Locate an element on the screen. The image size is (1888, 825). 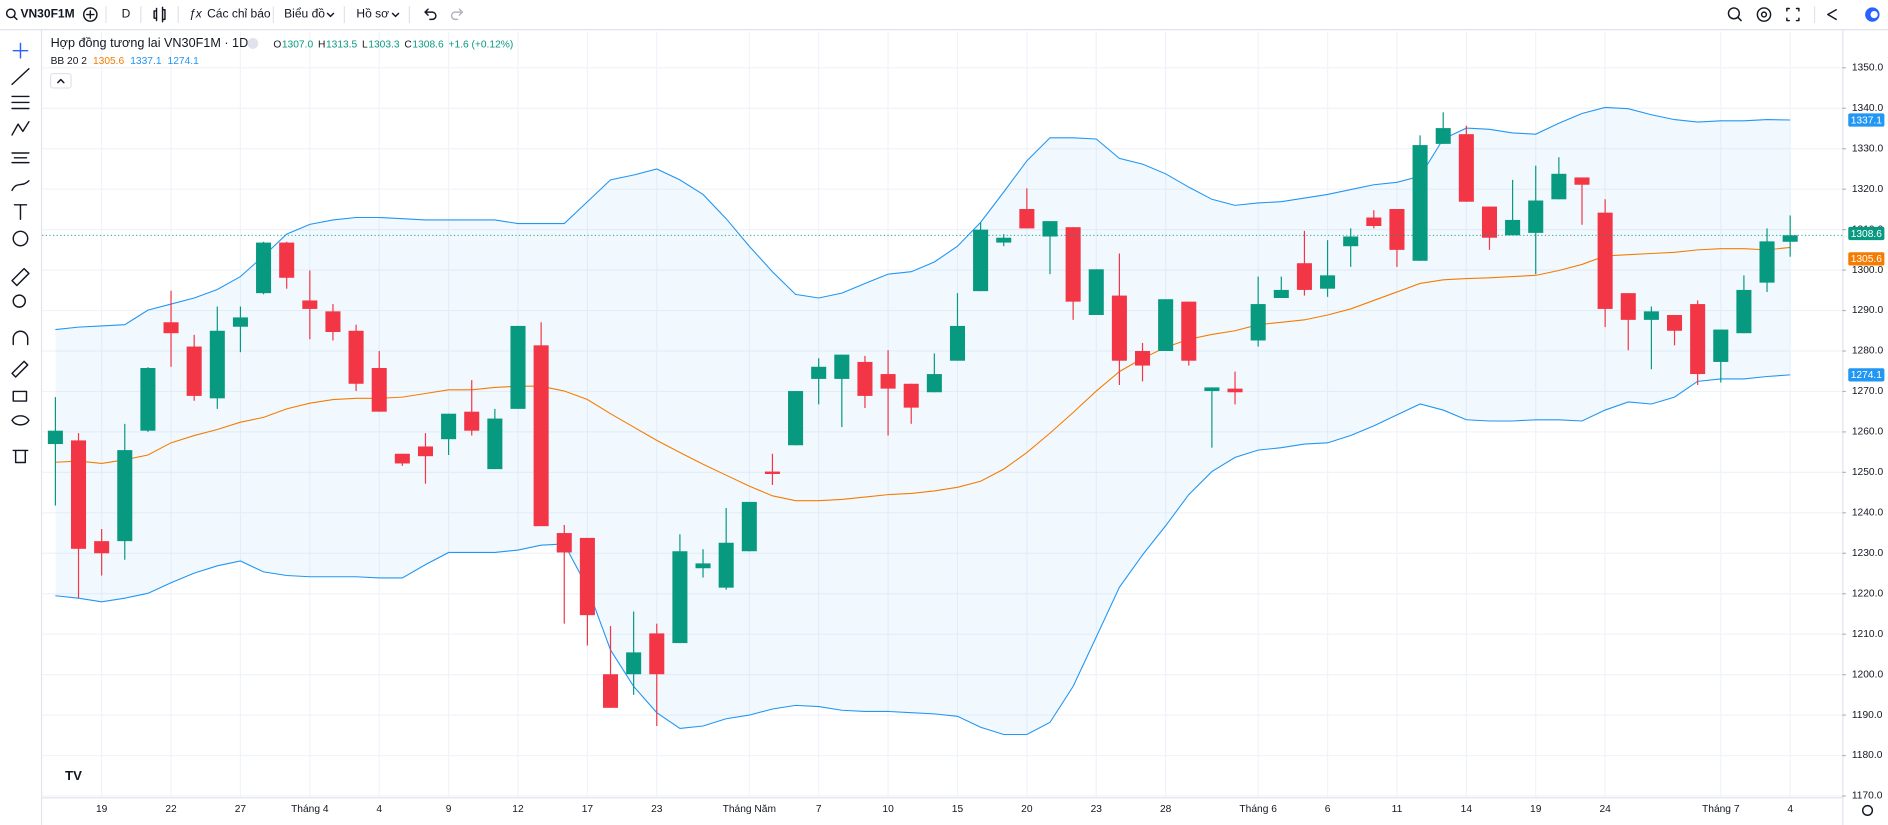
trend-line-tool is located at coordinates (20, 77).